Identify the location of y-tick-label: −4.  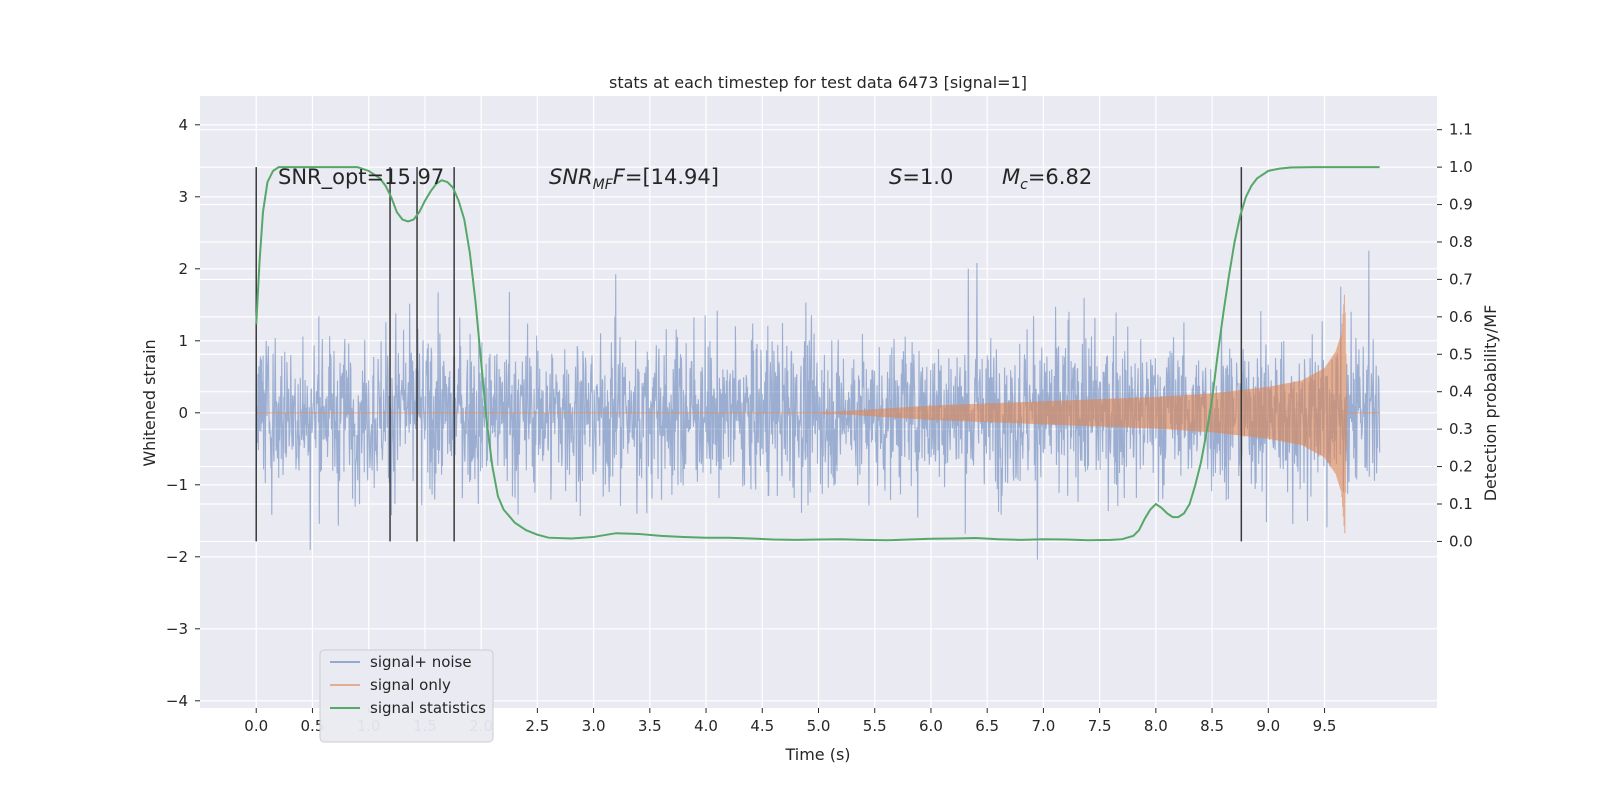
(177, 701).